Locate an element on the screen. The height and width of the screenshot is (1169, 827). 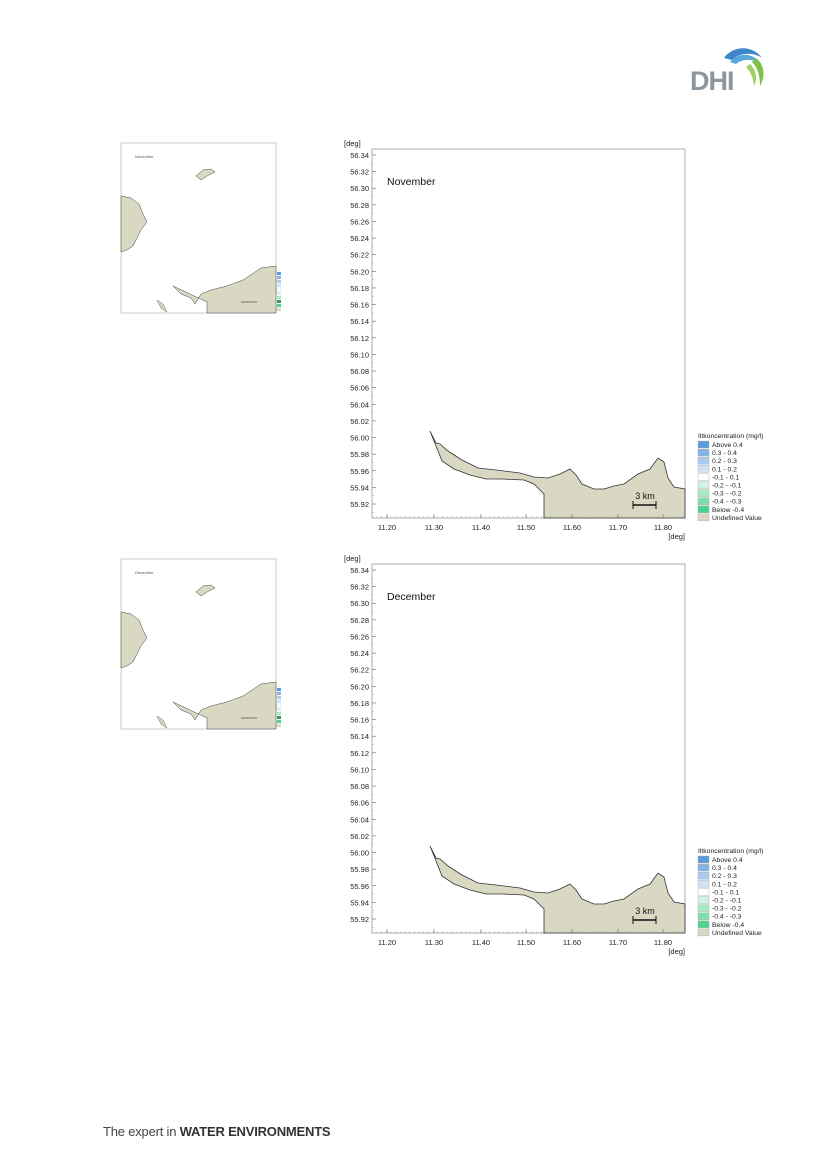
small-legend is located at coordinates (279, 291).